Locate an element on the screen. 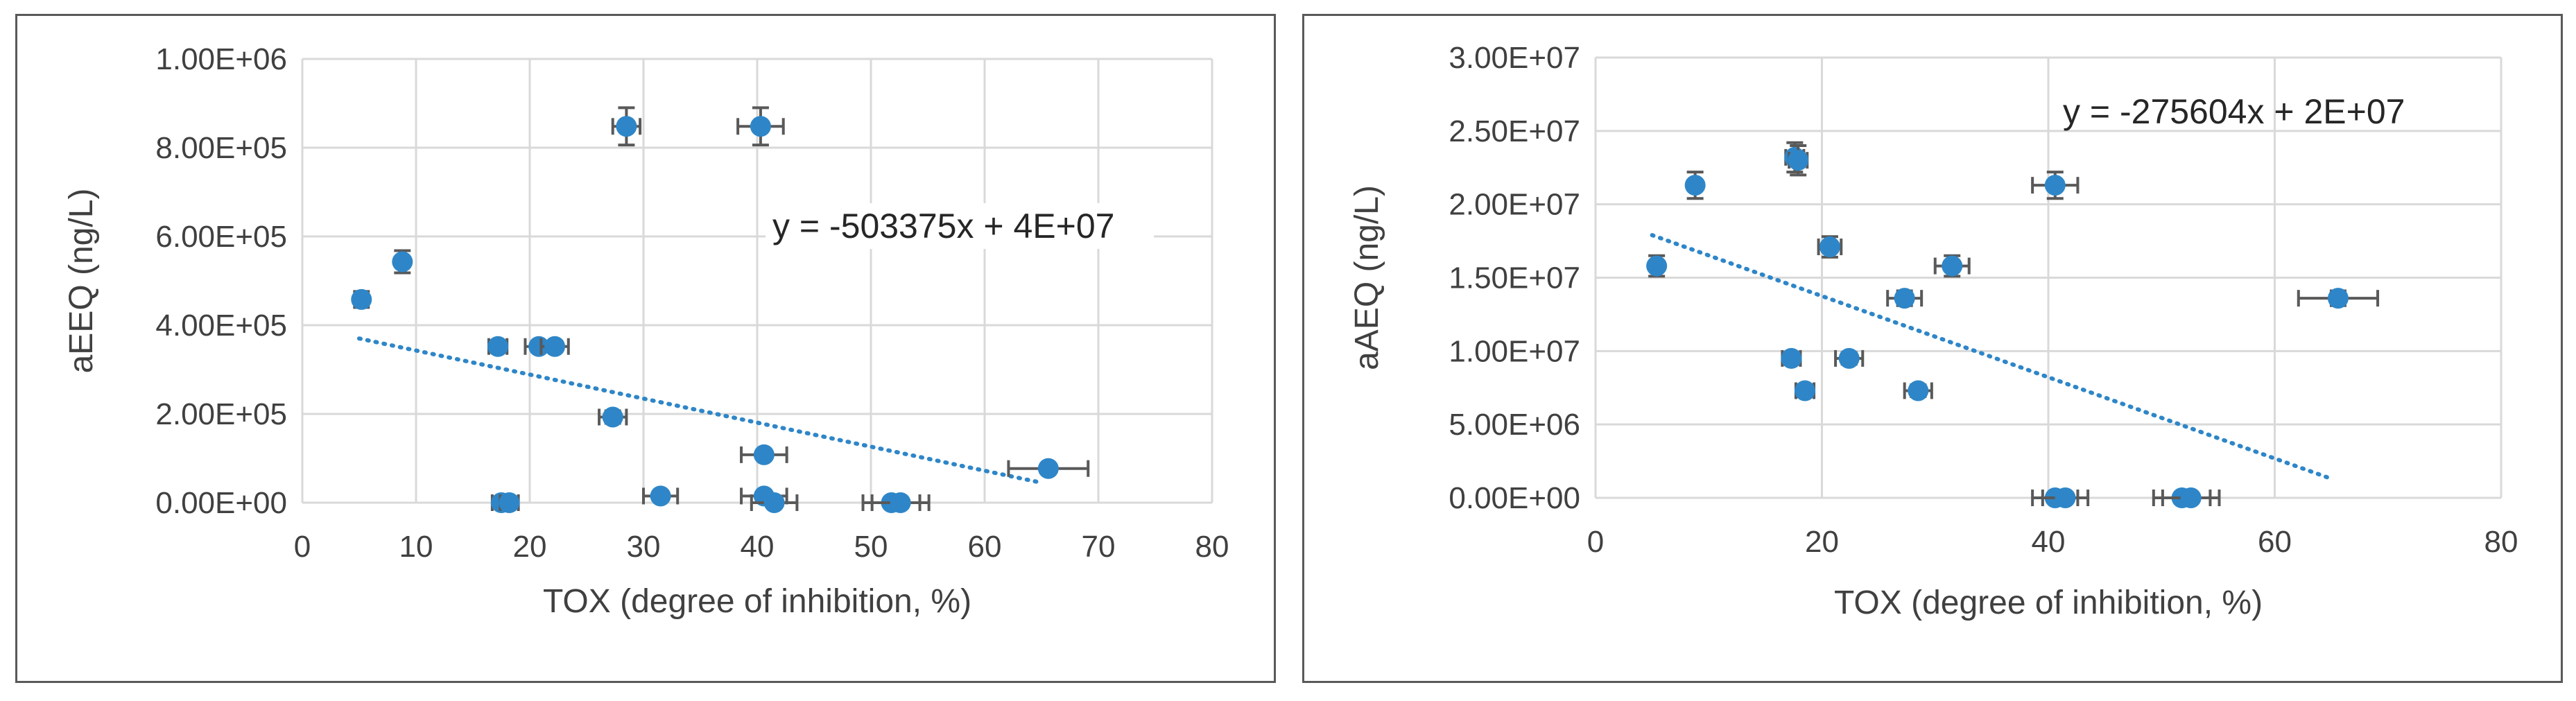  y-tick-label: 2.00E+05 is located at coordinates (221, 414).